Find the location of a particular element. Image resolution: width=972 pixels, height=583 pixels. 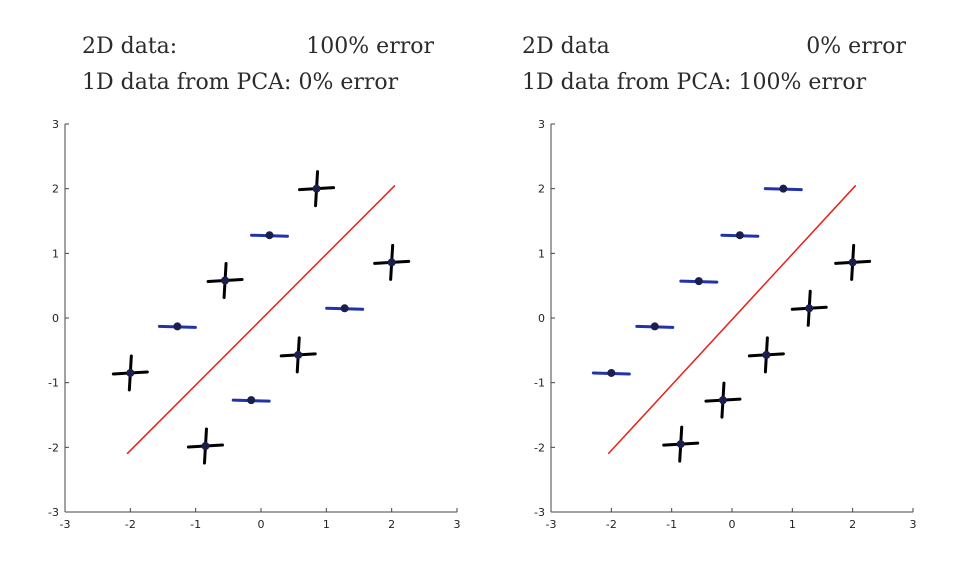

chart-title-line-1-value: 100% error is located at coordinates (370, 46).